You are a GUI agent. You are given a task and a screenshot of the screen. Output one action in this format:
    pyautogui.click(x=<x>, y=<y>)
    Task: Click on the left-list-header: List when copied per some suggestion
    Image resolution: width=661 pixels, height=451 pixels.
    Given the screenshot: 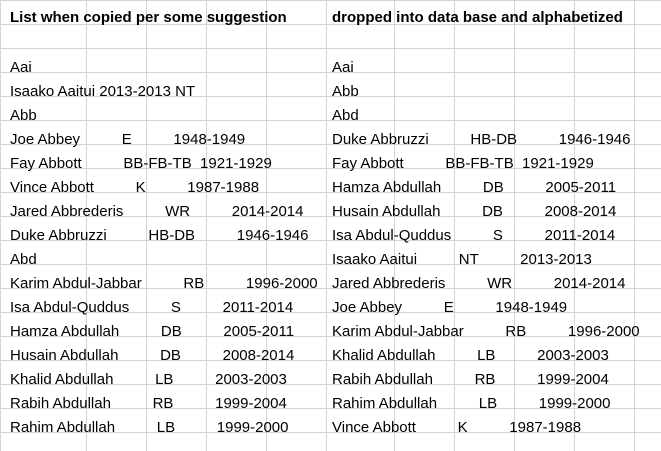 What is the action you would take?
    pyautogui.click(x=148, y=17)
    